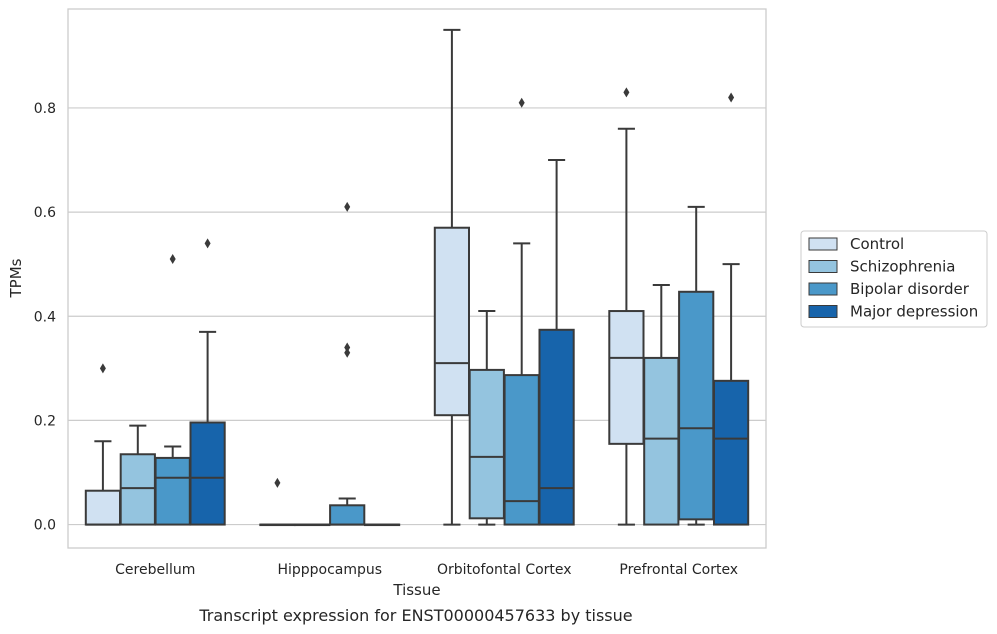 This screenshot has width=997, height=634. What do you see at coordinates (45, 526) in the screenshot?
I see `y-tick-label: 0.0` at bounding box center [45, 526].